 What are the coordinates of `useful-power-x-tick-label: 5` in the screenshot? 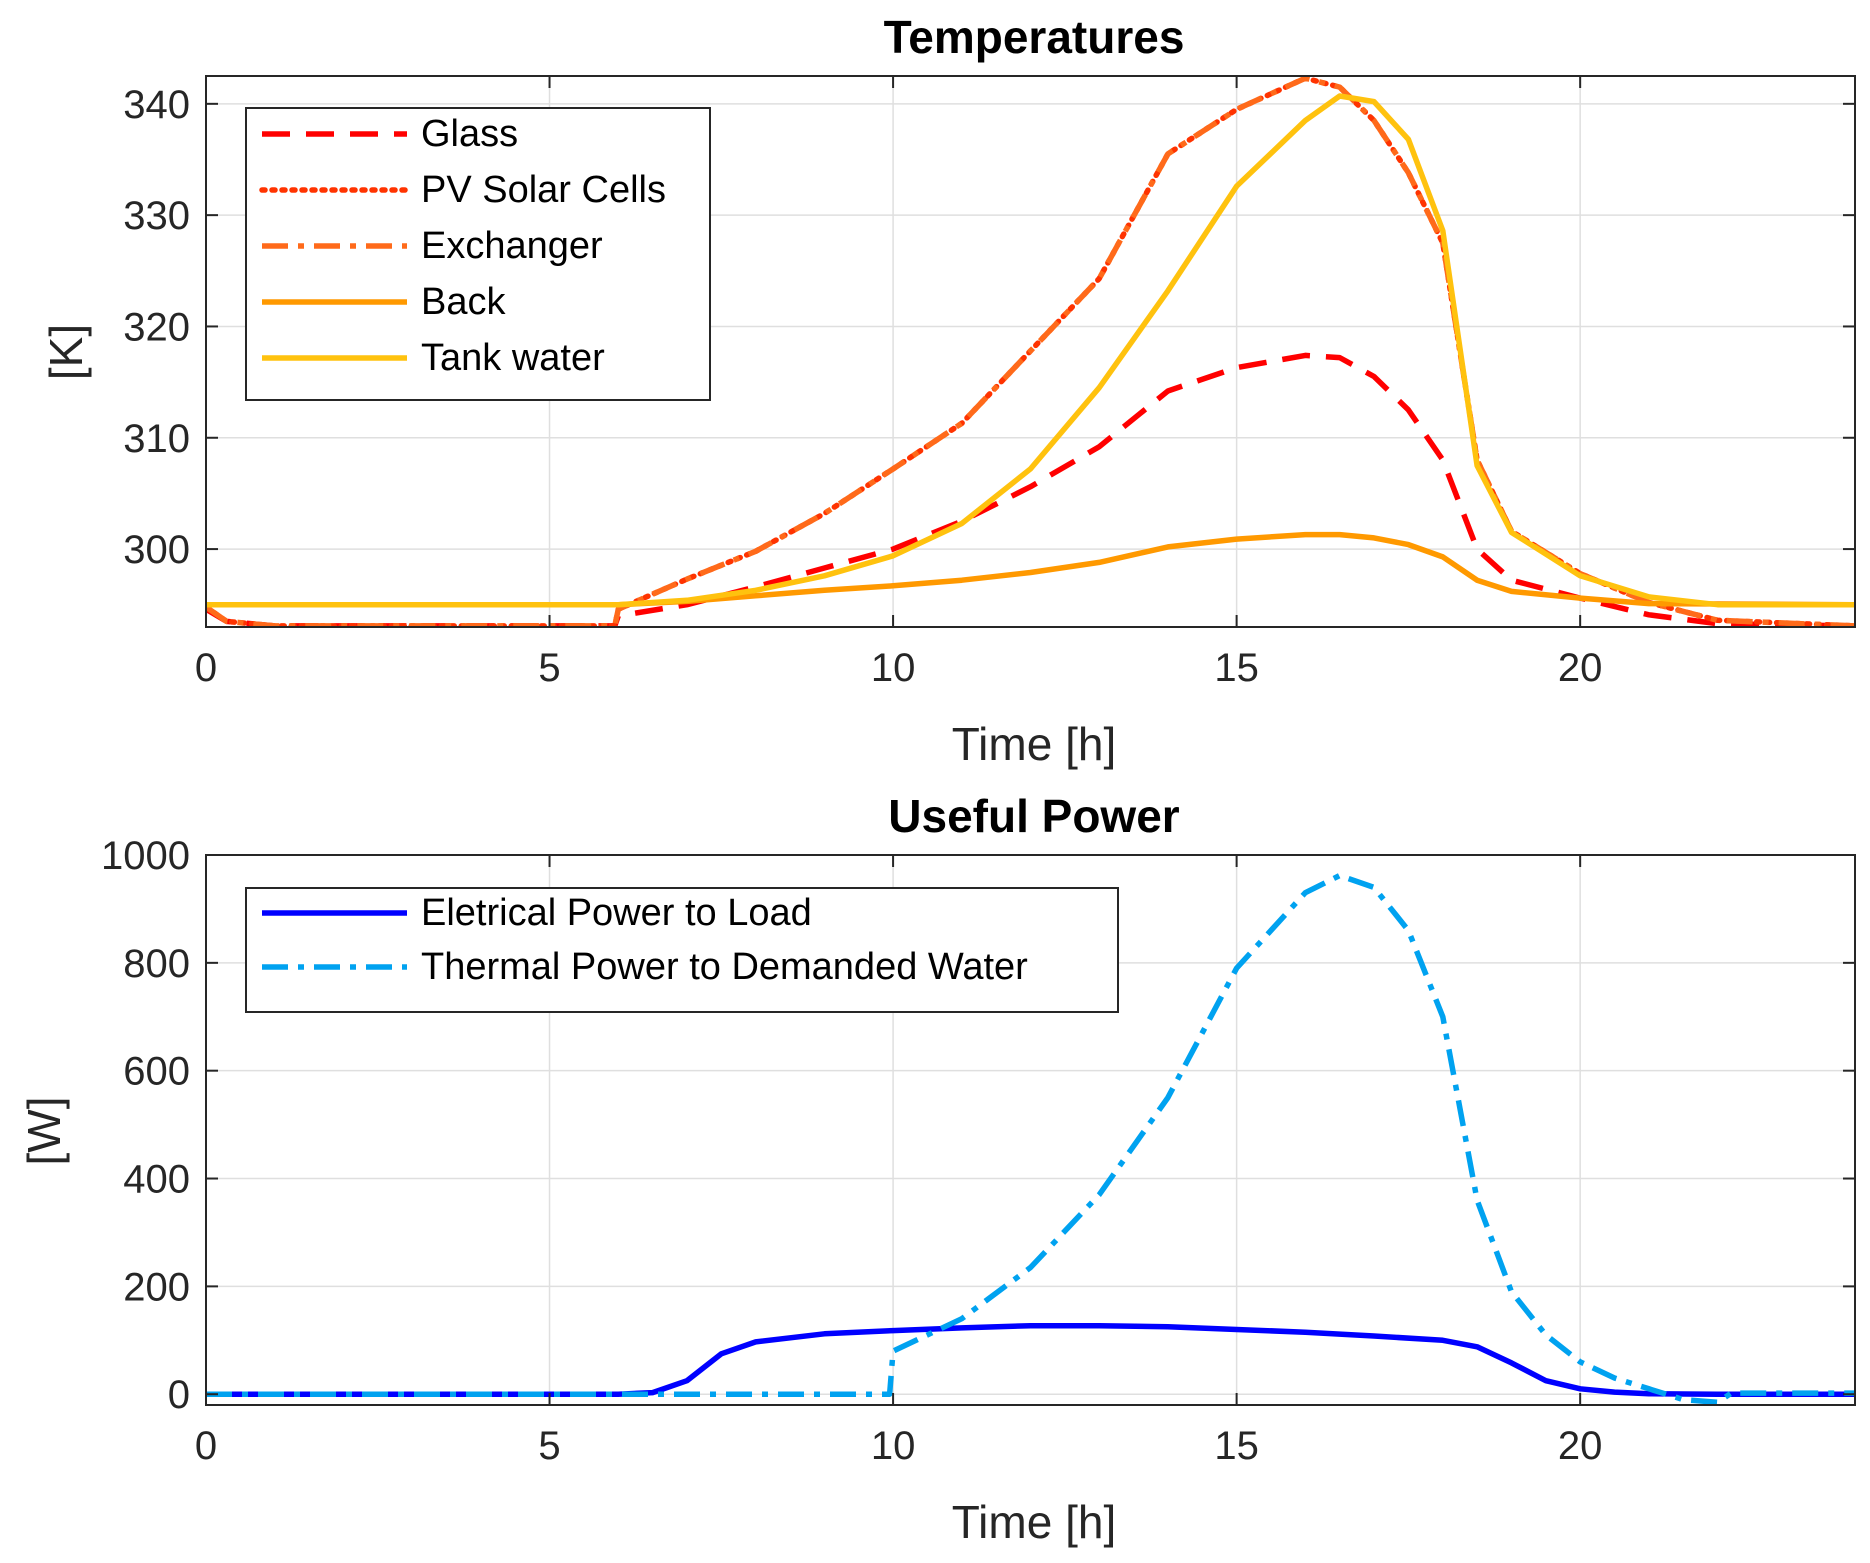 It's located at (549, 1446).